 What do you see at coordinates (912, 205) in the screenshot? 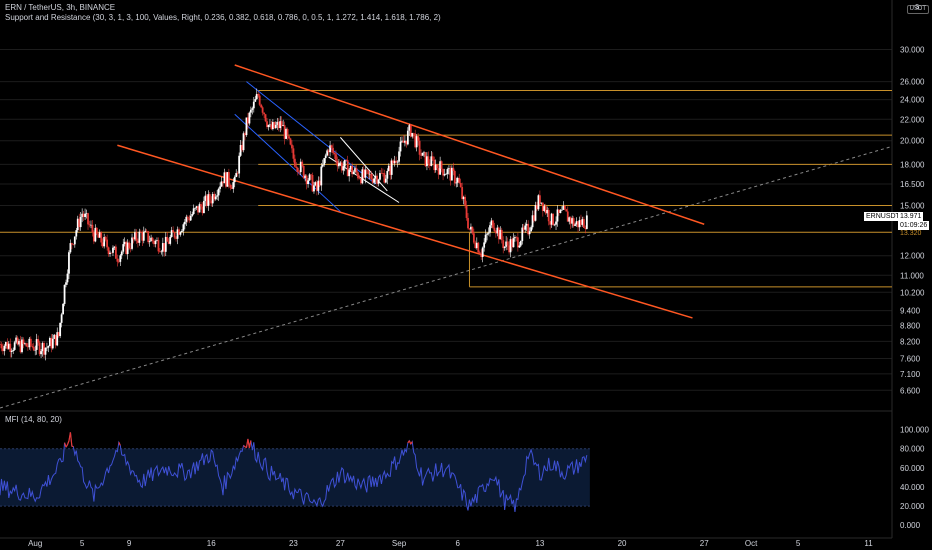
I see `price-tick-label: 15.000` at bounding box center [912, 205].